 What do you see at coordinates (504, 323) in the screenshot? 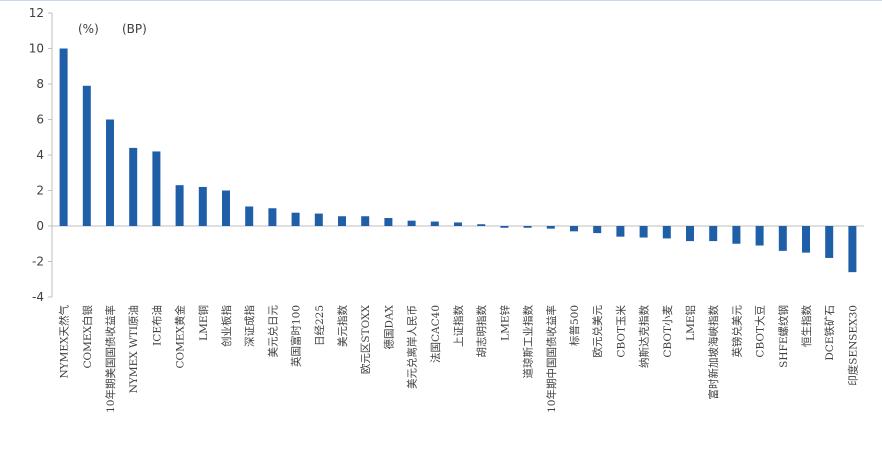
I see `x-tick-label: LME锌` at bounding box center [504, 323].